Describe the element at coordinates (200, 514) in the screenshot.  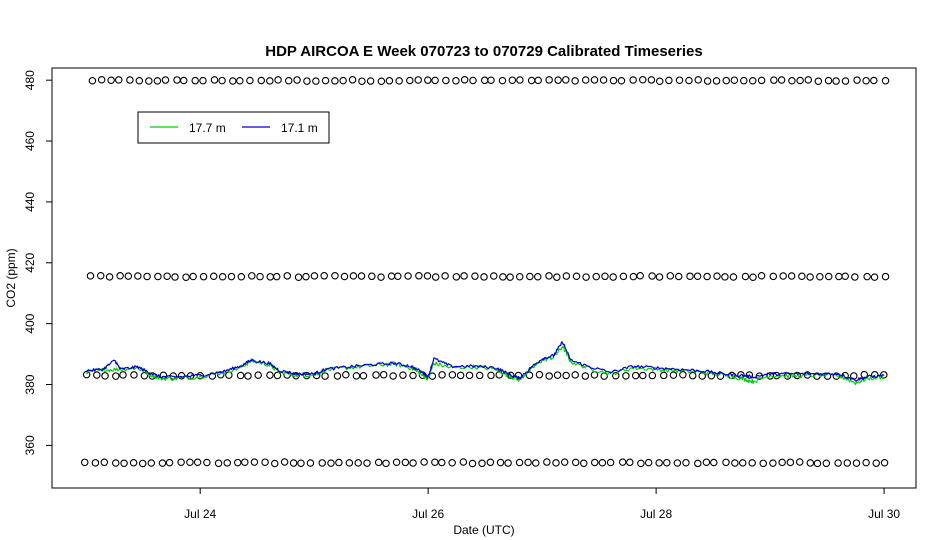
I see `x-tick-label: Jul 24` at that location.